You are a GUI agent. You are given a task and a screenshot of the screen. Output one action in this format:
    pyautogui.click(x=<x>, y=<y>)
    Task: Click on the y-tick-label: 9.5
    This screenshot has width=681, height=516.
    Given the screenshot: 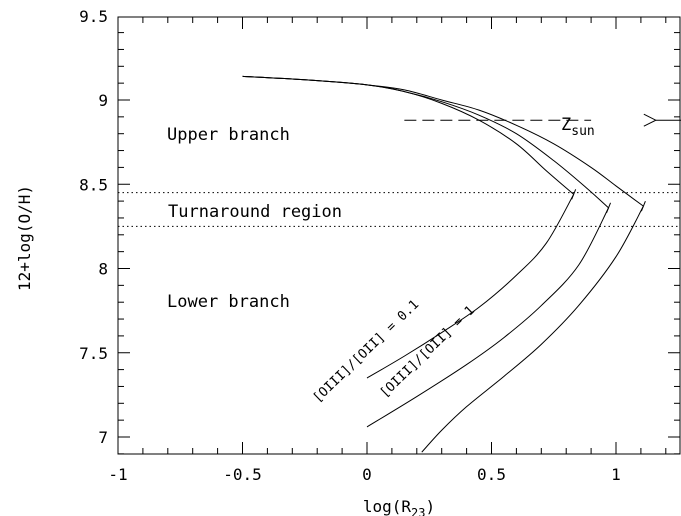 What is the action you would take?
    pyautogui.click(x=93, y=16)
    